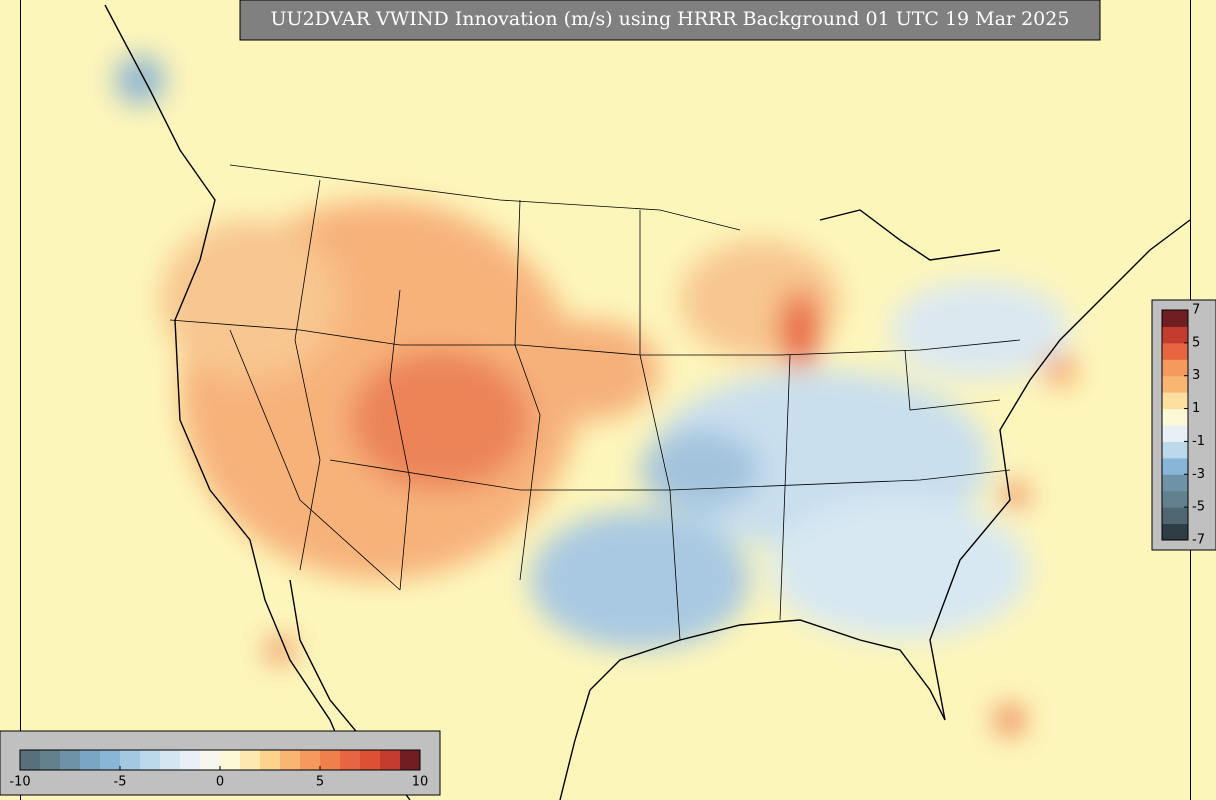  I want to click on colorbar-tick-label: -7, so click(1198, 540).